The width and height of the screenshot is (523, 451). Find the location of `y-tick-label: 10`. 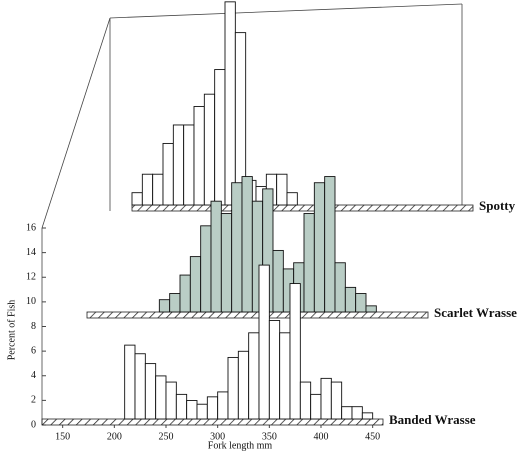

y-tick-label: 10 is located at coordinates (31, 301).